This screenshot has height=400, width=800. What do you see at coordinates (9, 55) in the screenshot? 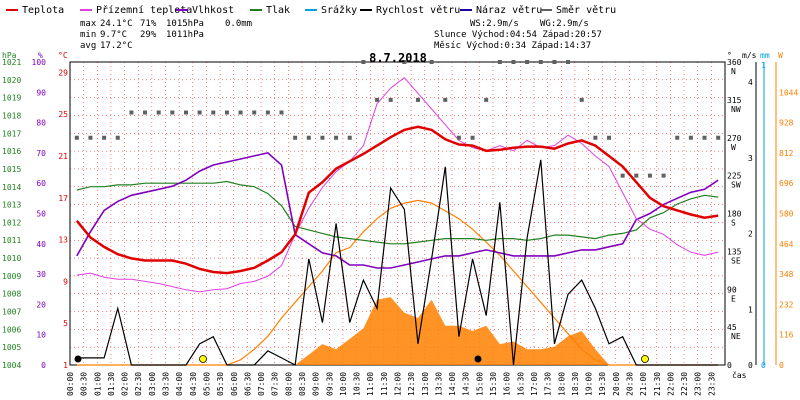
I see `hpa-unit: hPa` at bounding box center [9, 55].